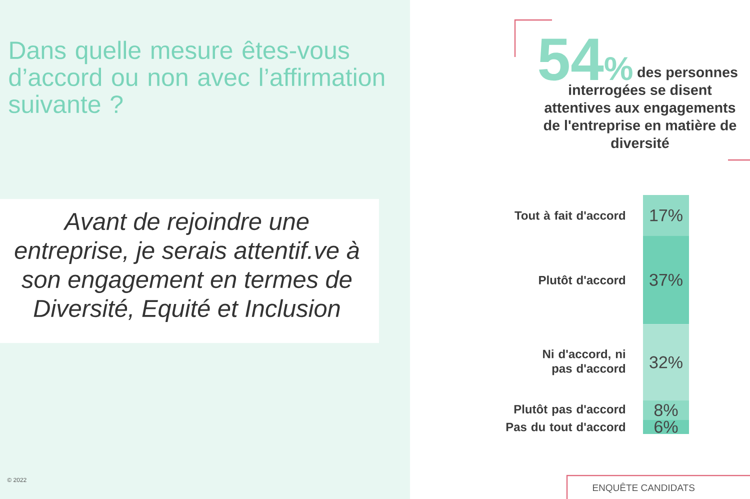 Image resolution: width=750 pixels, height=499 pixels. What do you see at coordinates (196, 77) in the screenshot?
I see `text: Dans quelle mesure êtes-vous d’accord ou non avec l’affirmation suivante ?` at bounding box center [196, 77].